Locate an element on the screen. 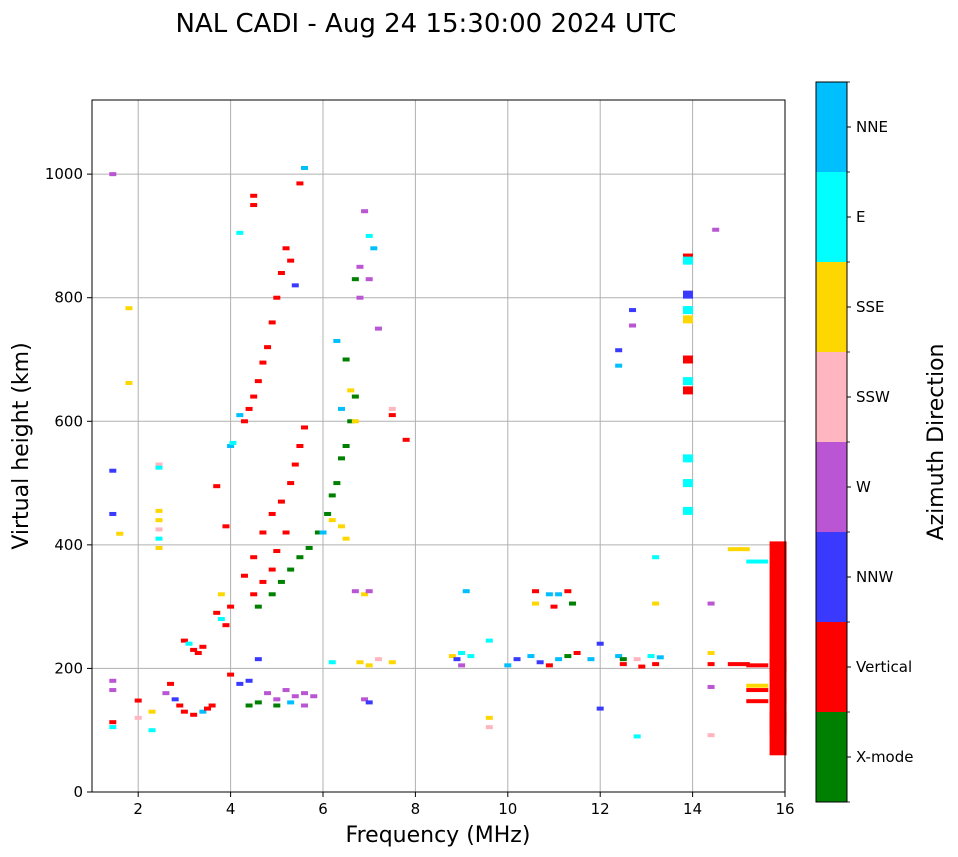  x-tick-label: 16 is located at coordinates (784, 809).